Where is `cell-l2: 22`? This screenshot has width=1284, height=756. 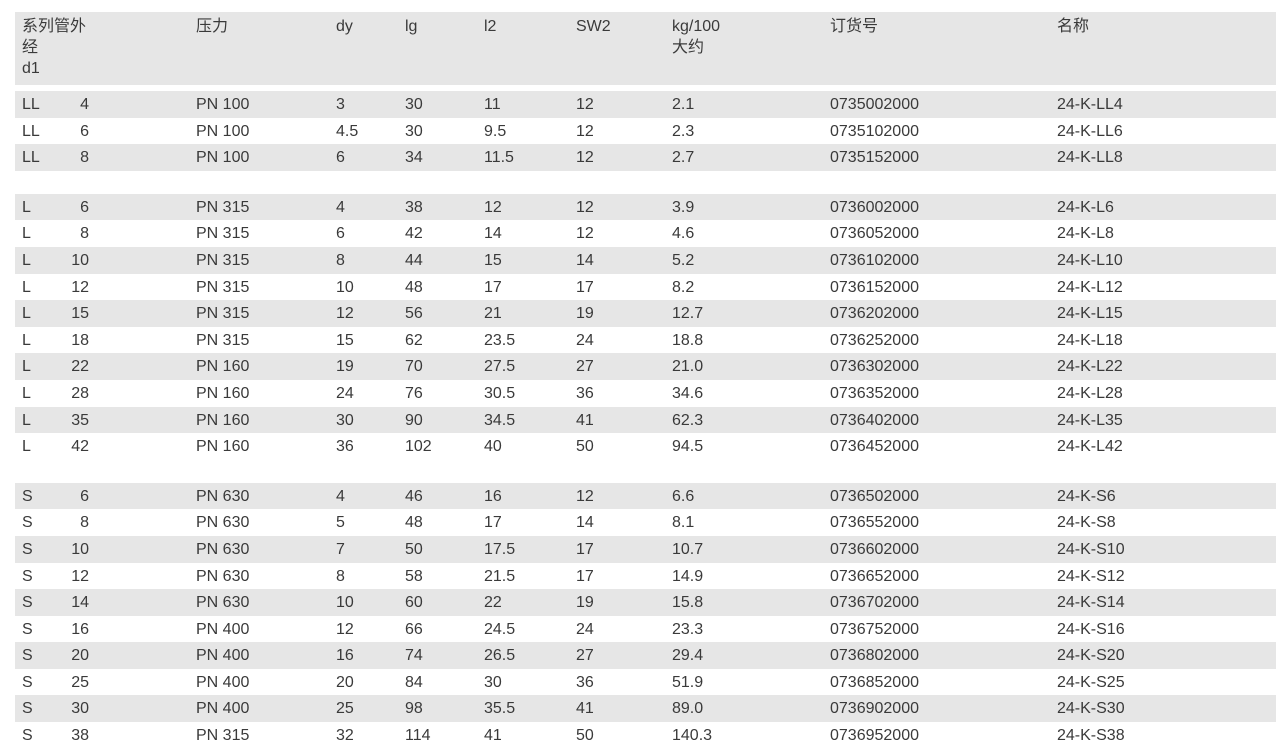 cell-l2: 22 is located at coordinates (493, 603).